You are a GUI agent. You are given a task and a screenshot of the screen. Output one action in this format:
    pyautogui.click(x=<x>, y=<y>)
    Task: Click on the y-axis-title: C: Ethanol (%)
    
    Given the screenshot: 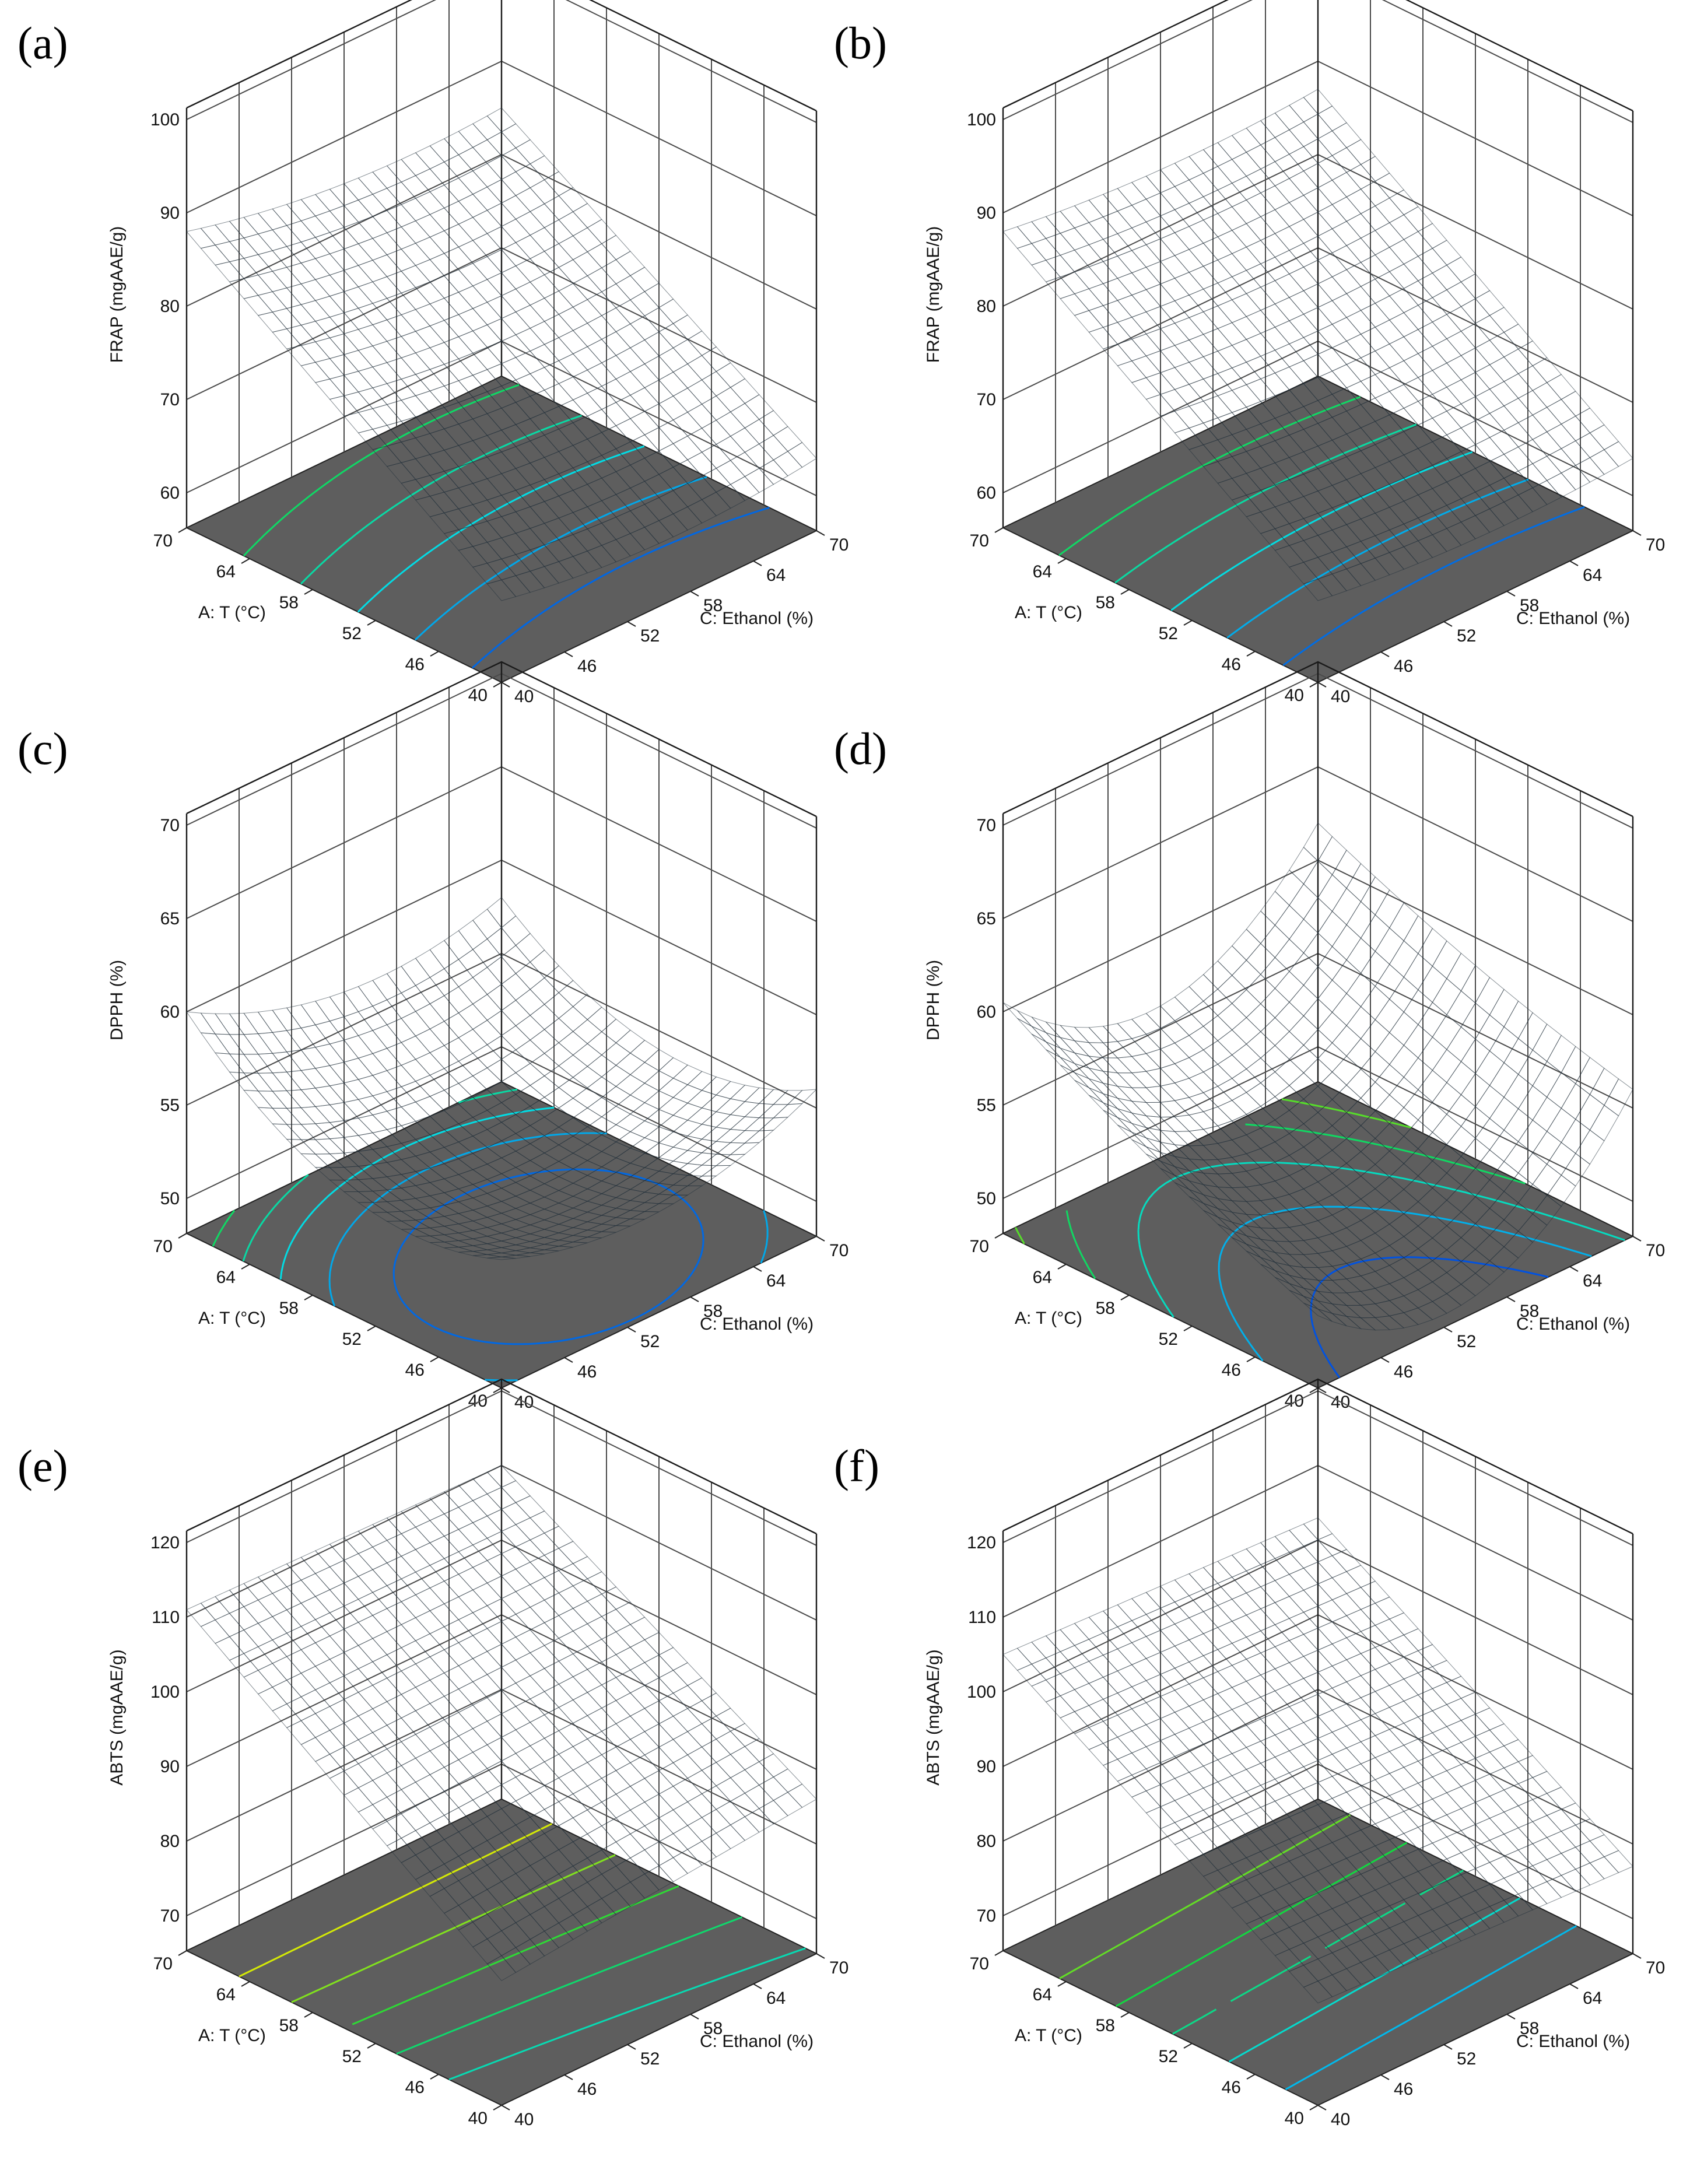 What is the action you would take?
    pyautogui.click(x=1573, y=618)
    